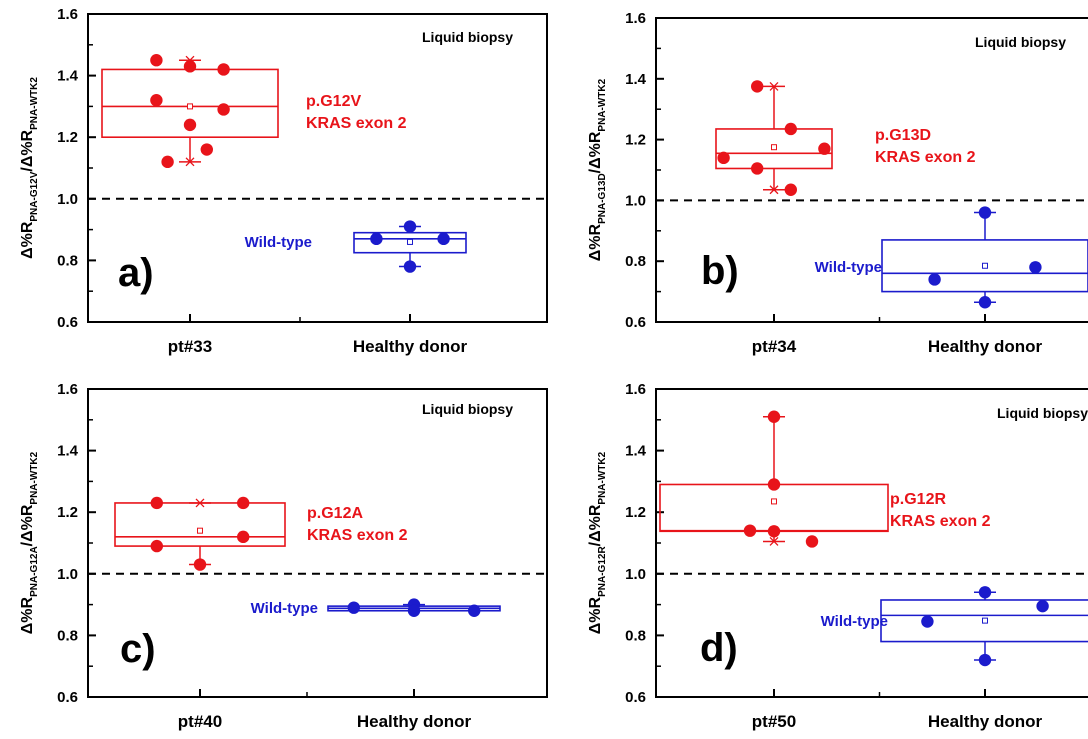  I want to click on panel-letter: b), so click(720, 271).